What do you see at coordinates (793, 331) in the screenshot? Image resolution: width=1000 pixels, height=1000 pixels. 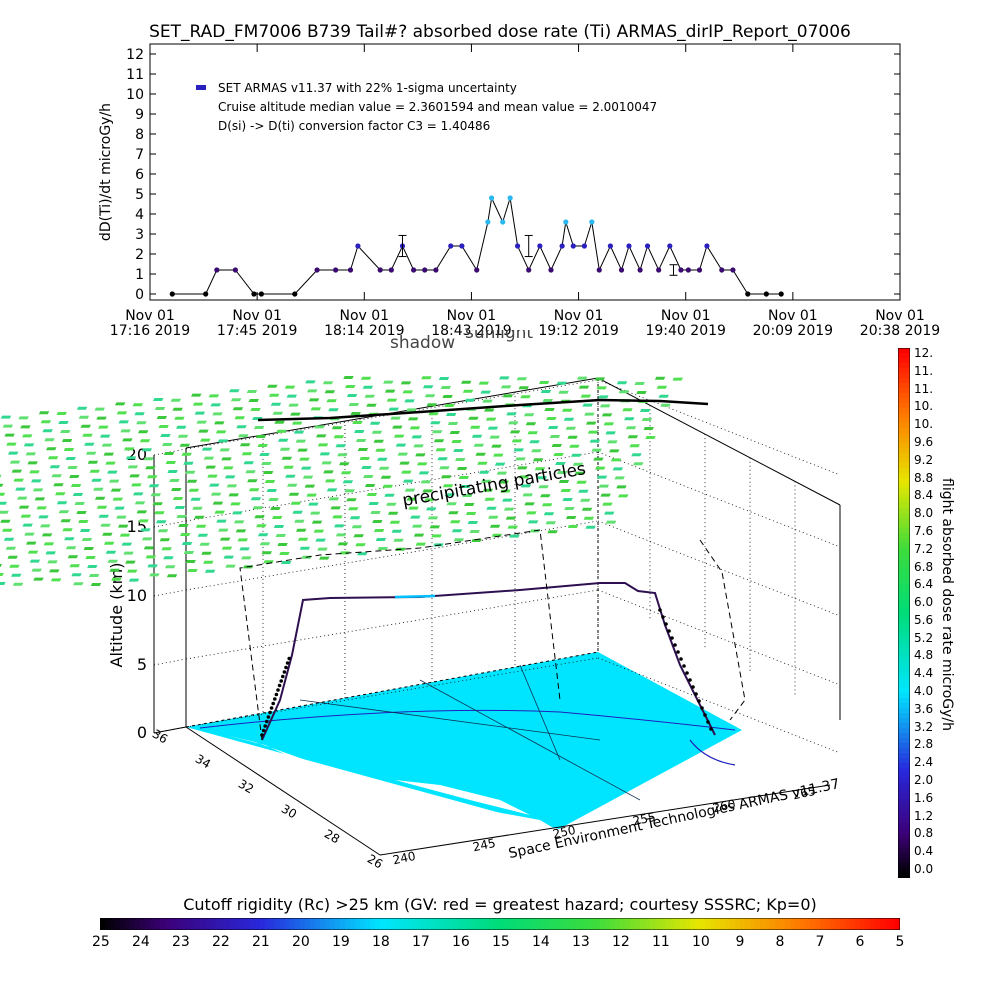 I see `x-tick-label: 20:09 2019` at bounding box center [793, 331].